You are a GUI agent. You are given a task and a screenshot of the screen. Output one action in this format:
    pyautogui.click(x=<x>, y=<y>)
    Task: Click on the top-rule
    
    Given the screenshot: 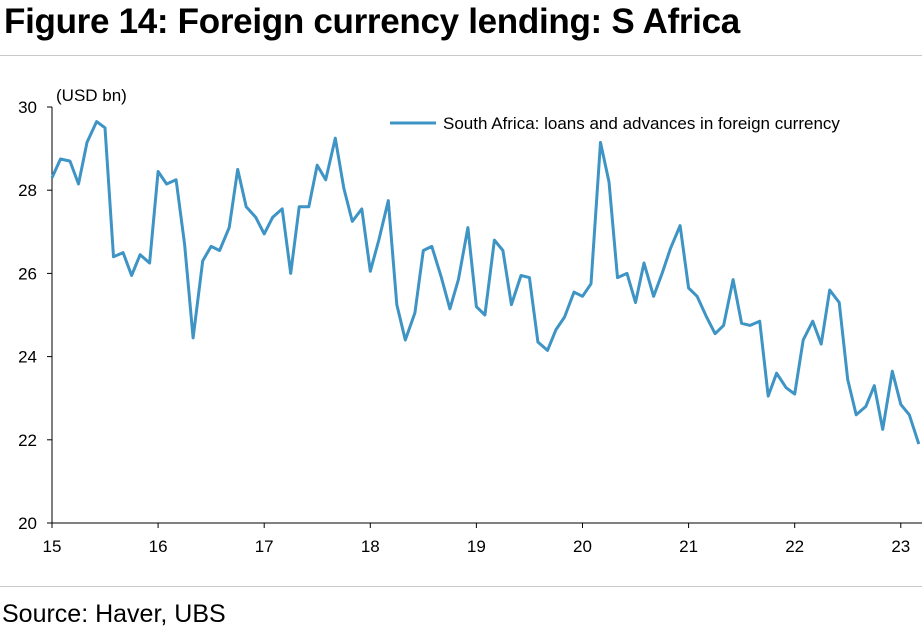 What is the action you would take?
    pyautogui.click(x=461, y=55)
    